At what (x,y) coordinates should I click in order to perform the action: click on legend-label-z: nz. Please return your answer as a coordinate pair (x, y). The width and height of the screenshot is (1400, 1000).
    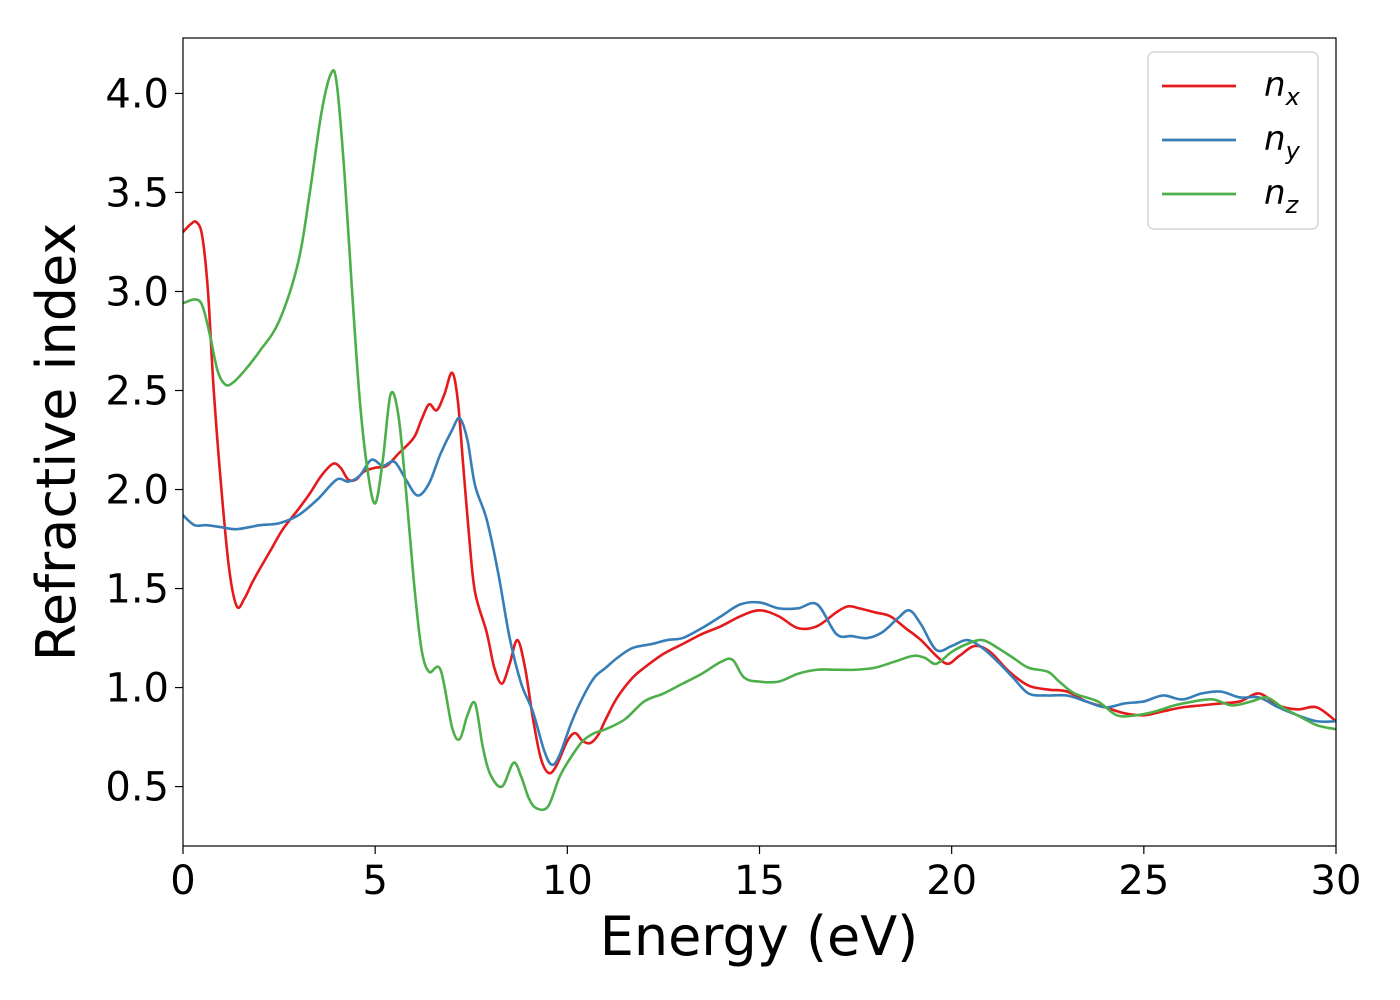
    Looking at the image, I should click on (1282, 196).